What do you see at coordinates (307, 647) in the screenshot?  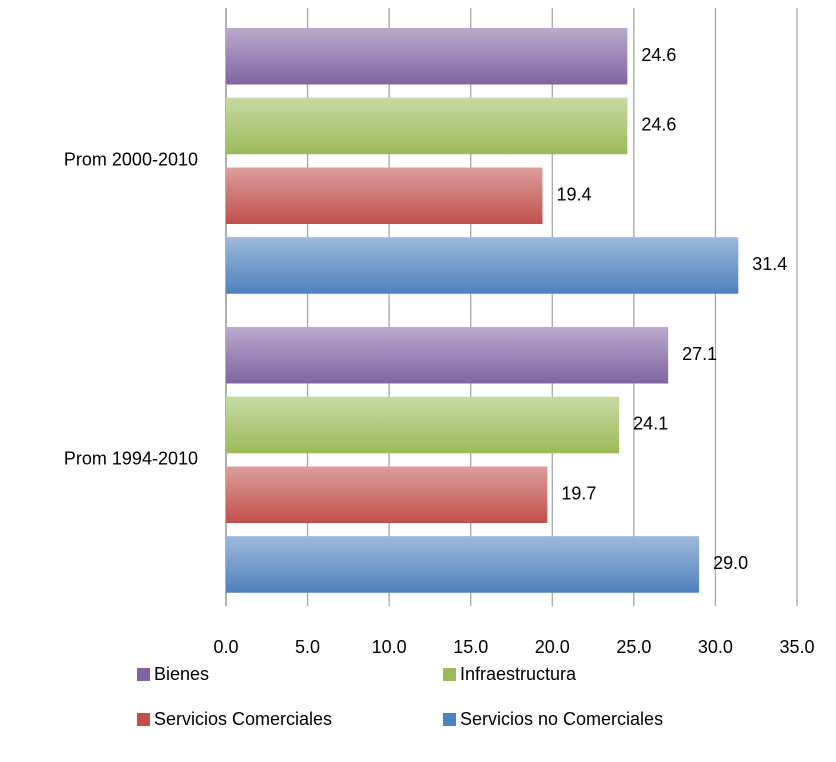 I see `x-tick-label: 5.0` at bounding box center [307, 647].